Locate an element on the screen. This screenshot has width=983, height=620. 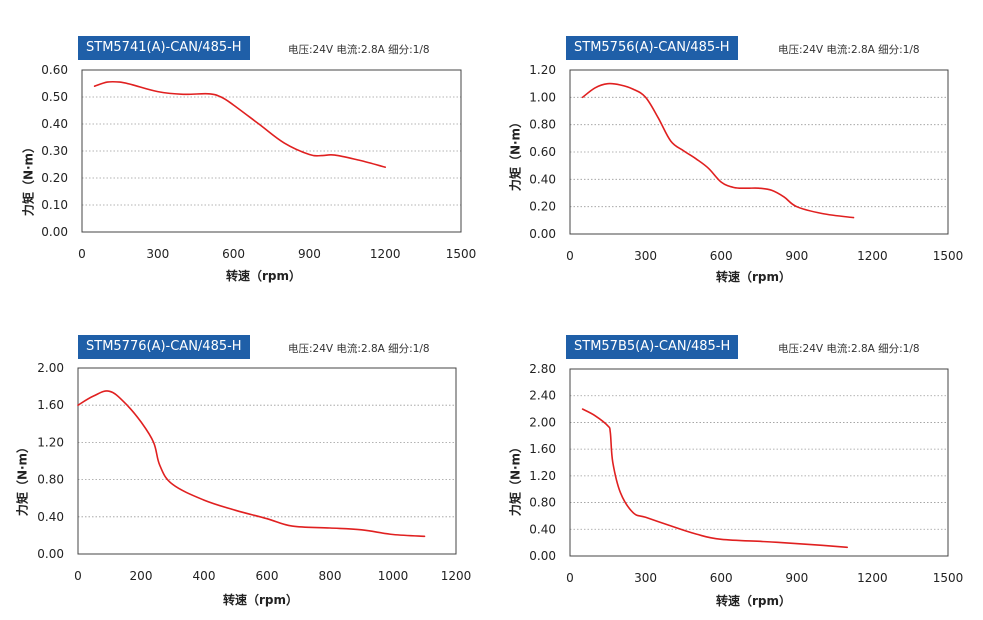
y-tick-label: 2.80 is located at coordinates (542, 369).